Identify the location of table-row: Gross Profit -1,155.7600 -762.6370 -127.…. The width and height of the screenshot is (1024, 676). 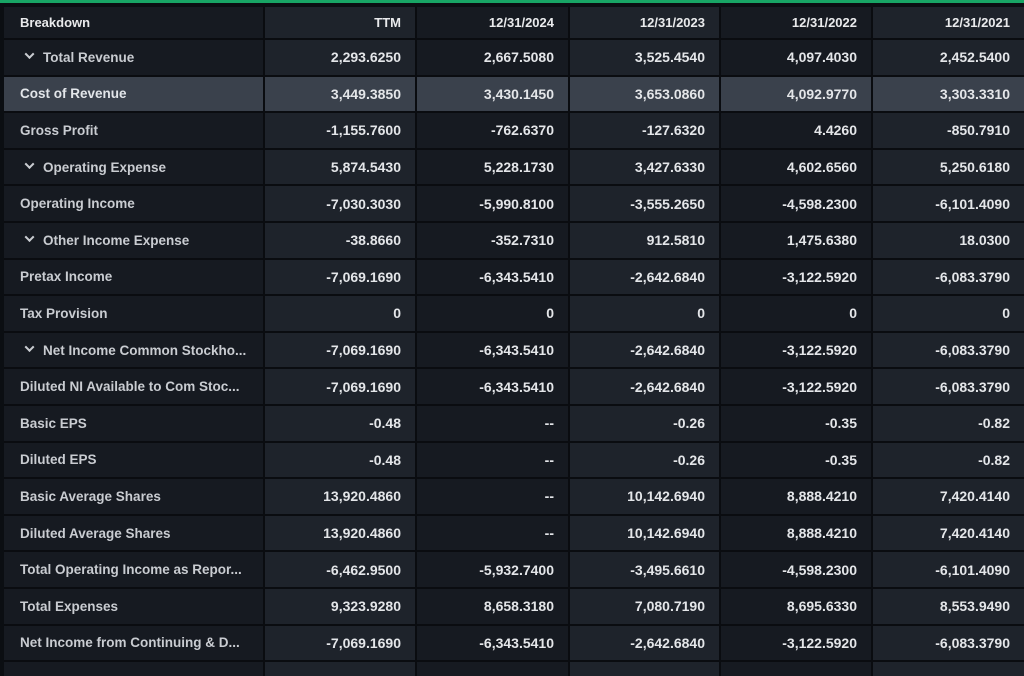
(514, 131).